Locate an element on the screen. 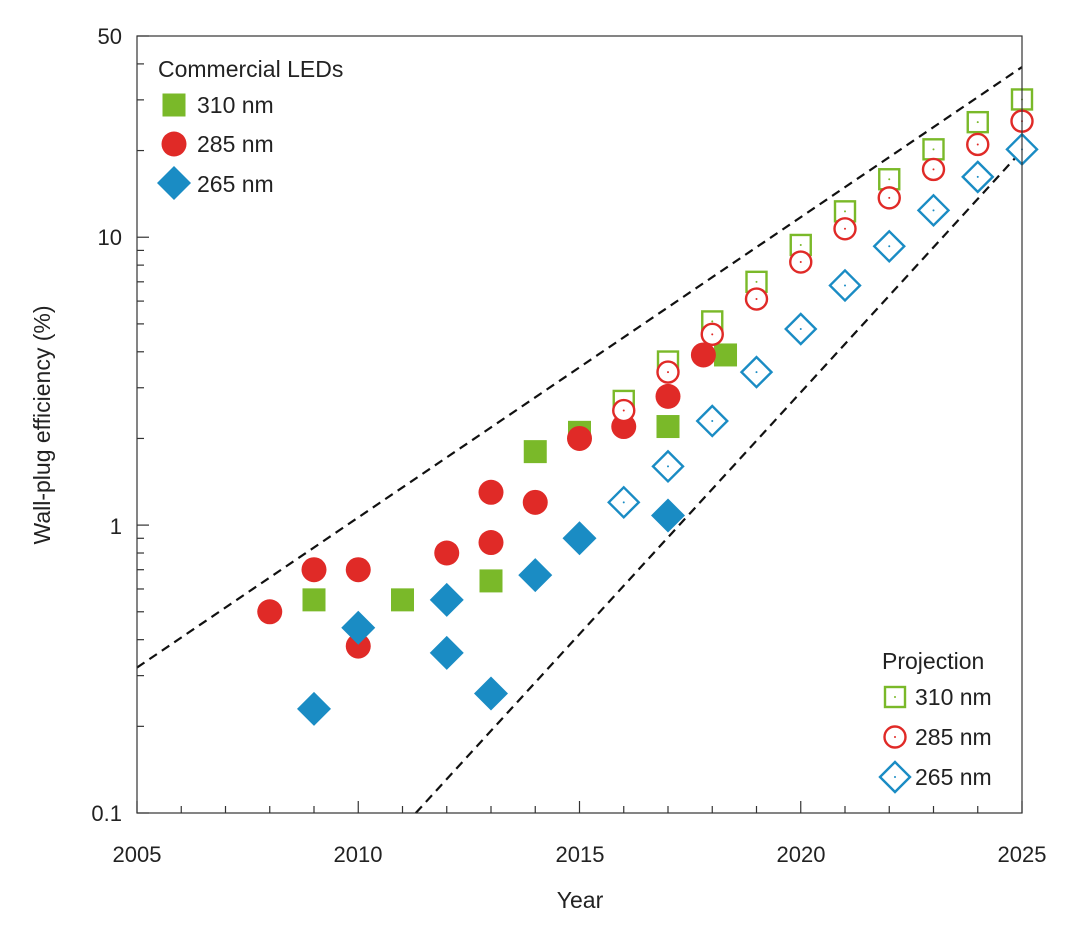 The image size is (1080, 944). y-tick-label: 1 is located at coordinates (116, 526).